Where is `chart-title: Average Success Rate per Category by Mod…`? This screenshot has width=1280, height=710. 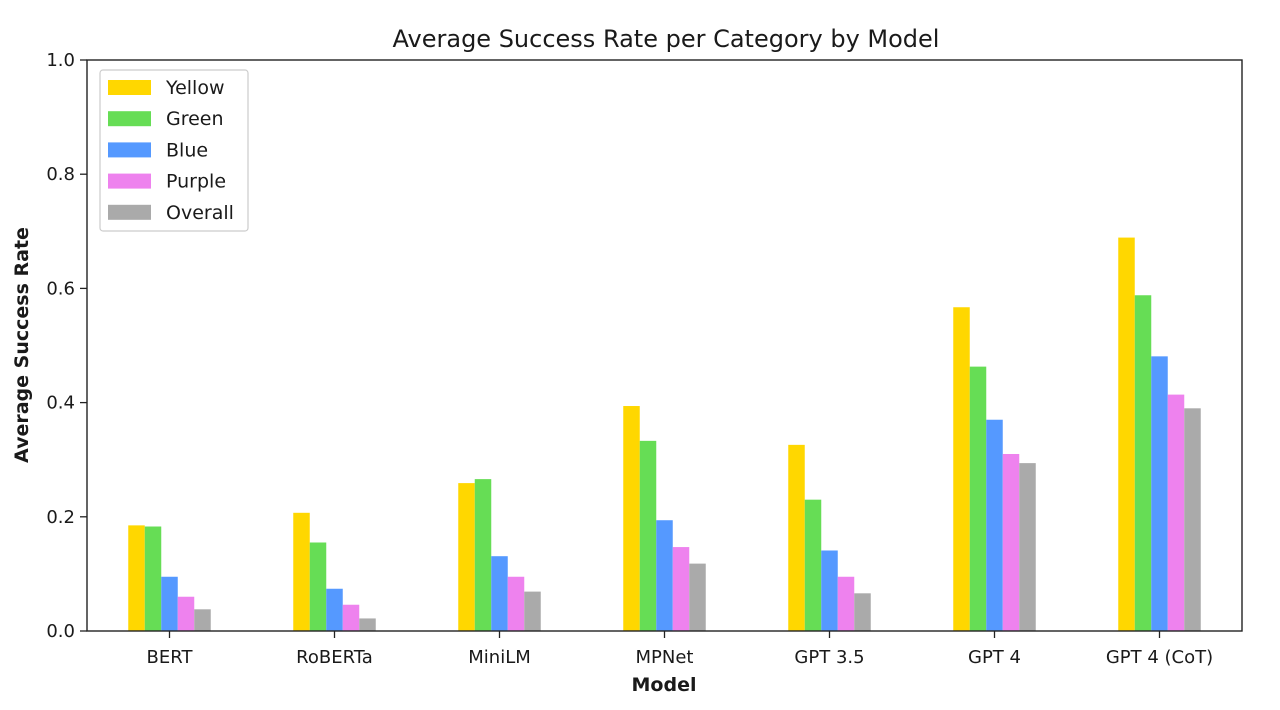 chart-title: Average Success Rate per Category by Mod… is located at coordinates (666, 39).